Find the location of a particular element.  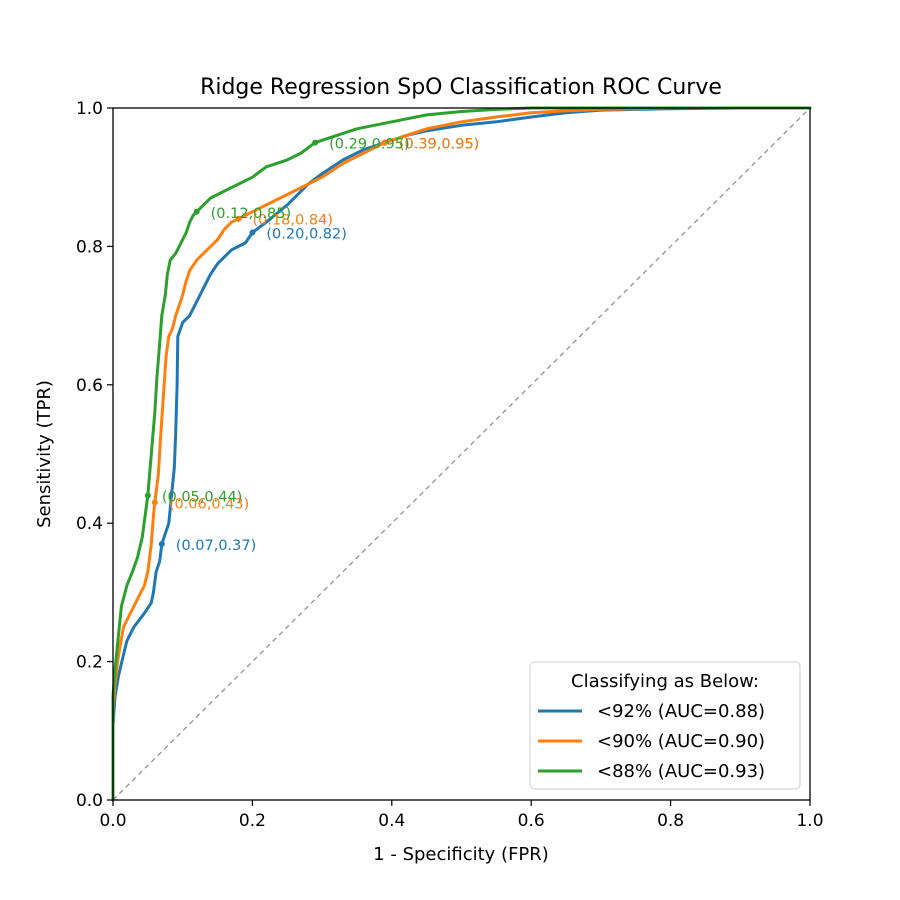

x-tick-label: 0.0 is located at coordinates (112, 821).